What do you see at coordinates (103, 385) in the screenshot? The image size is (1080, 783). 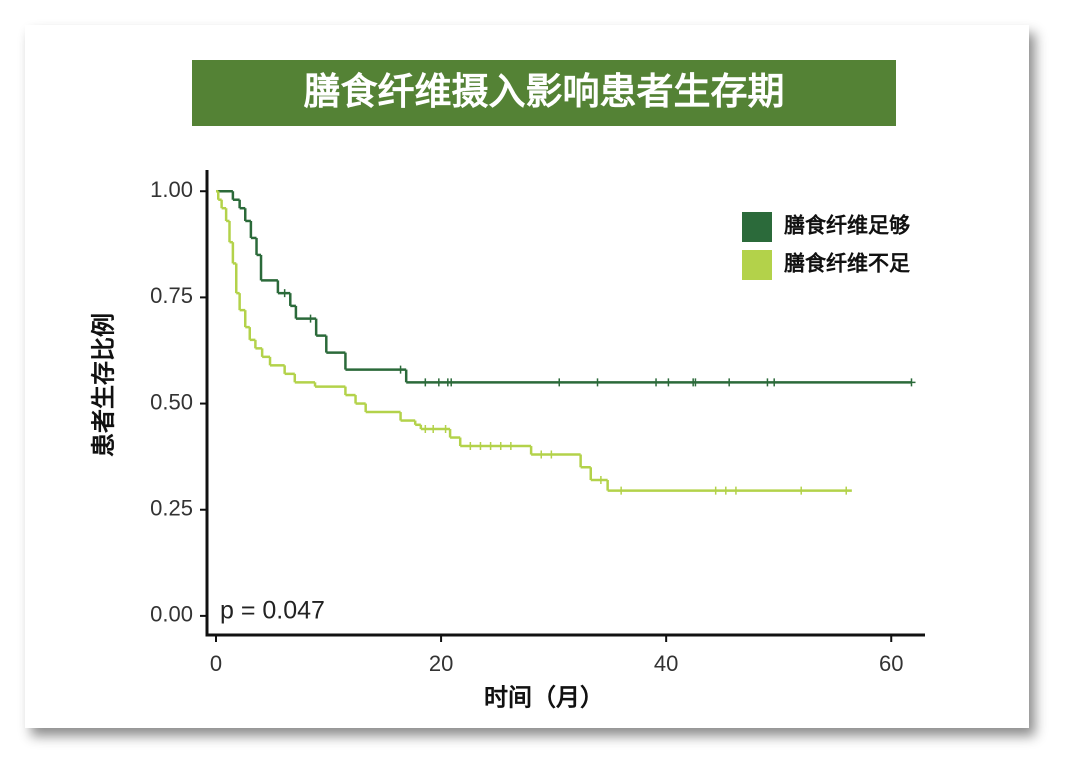 I see `y-axis-label: 患者生存比例` at bounding box center [103, 385].